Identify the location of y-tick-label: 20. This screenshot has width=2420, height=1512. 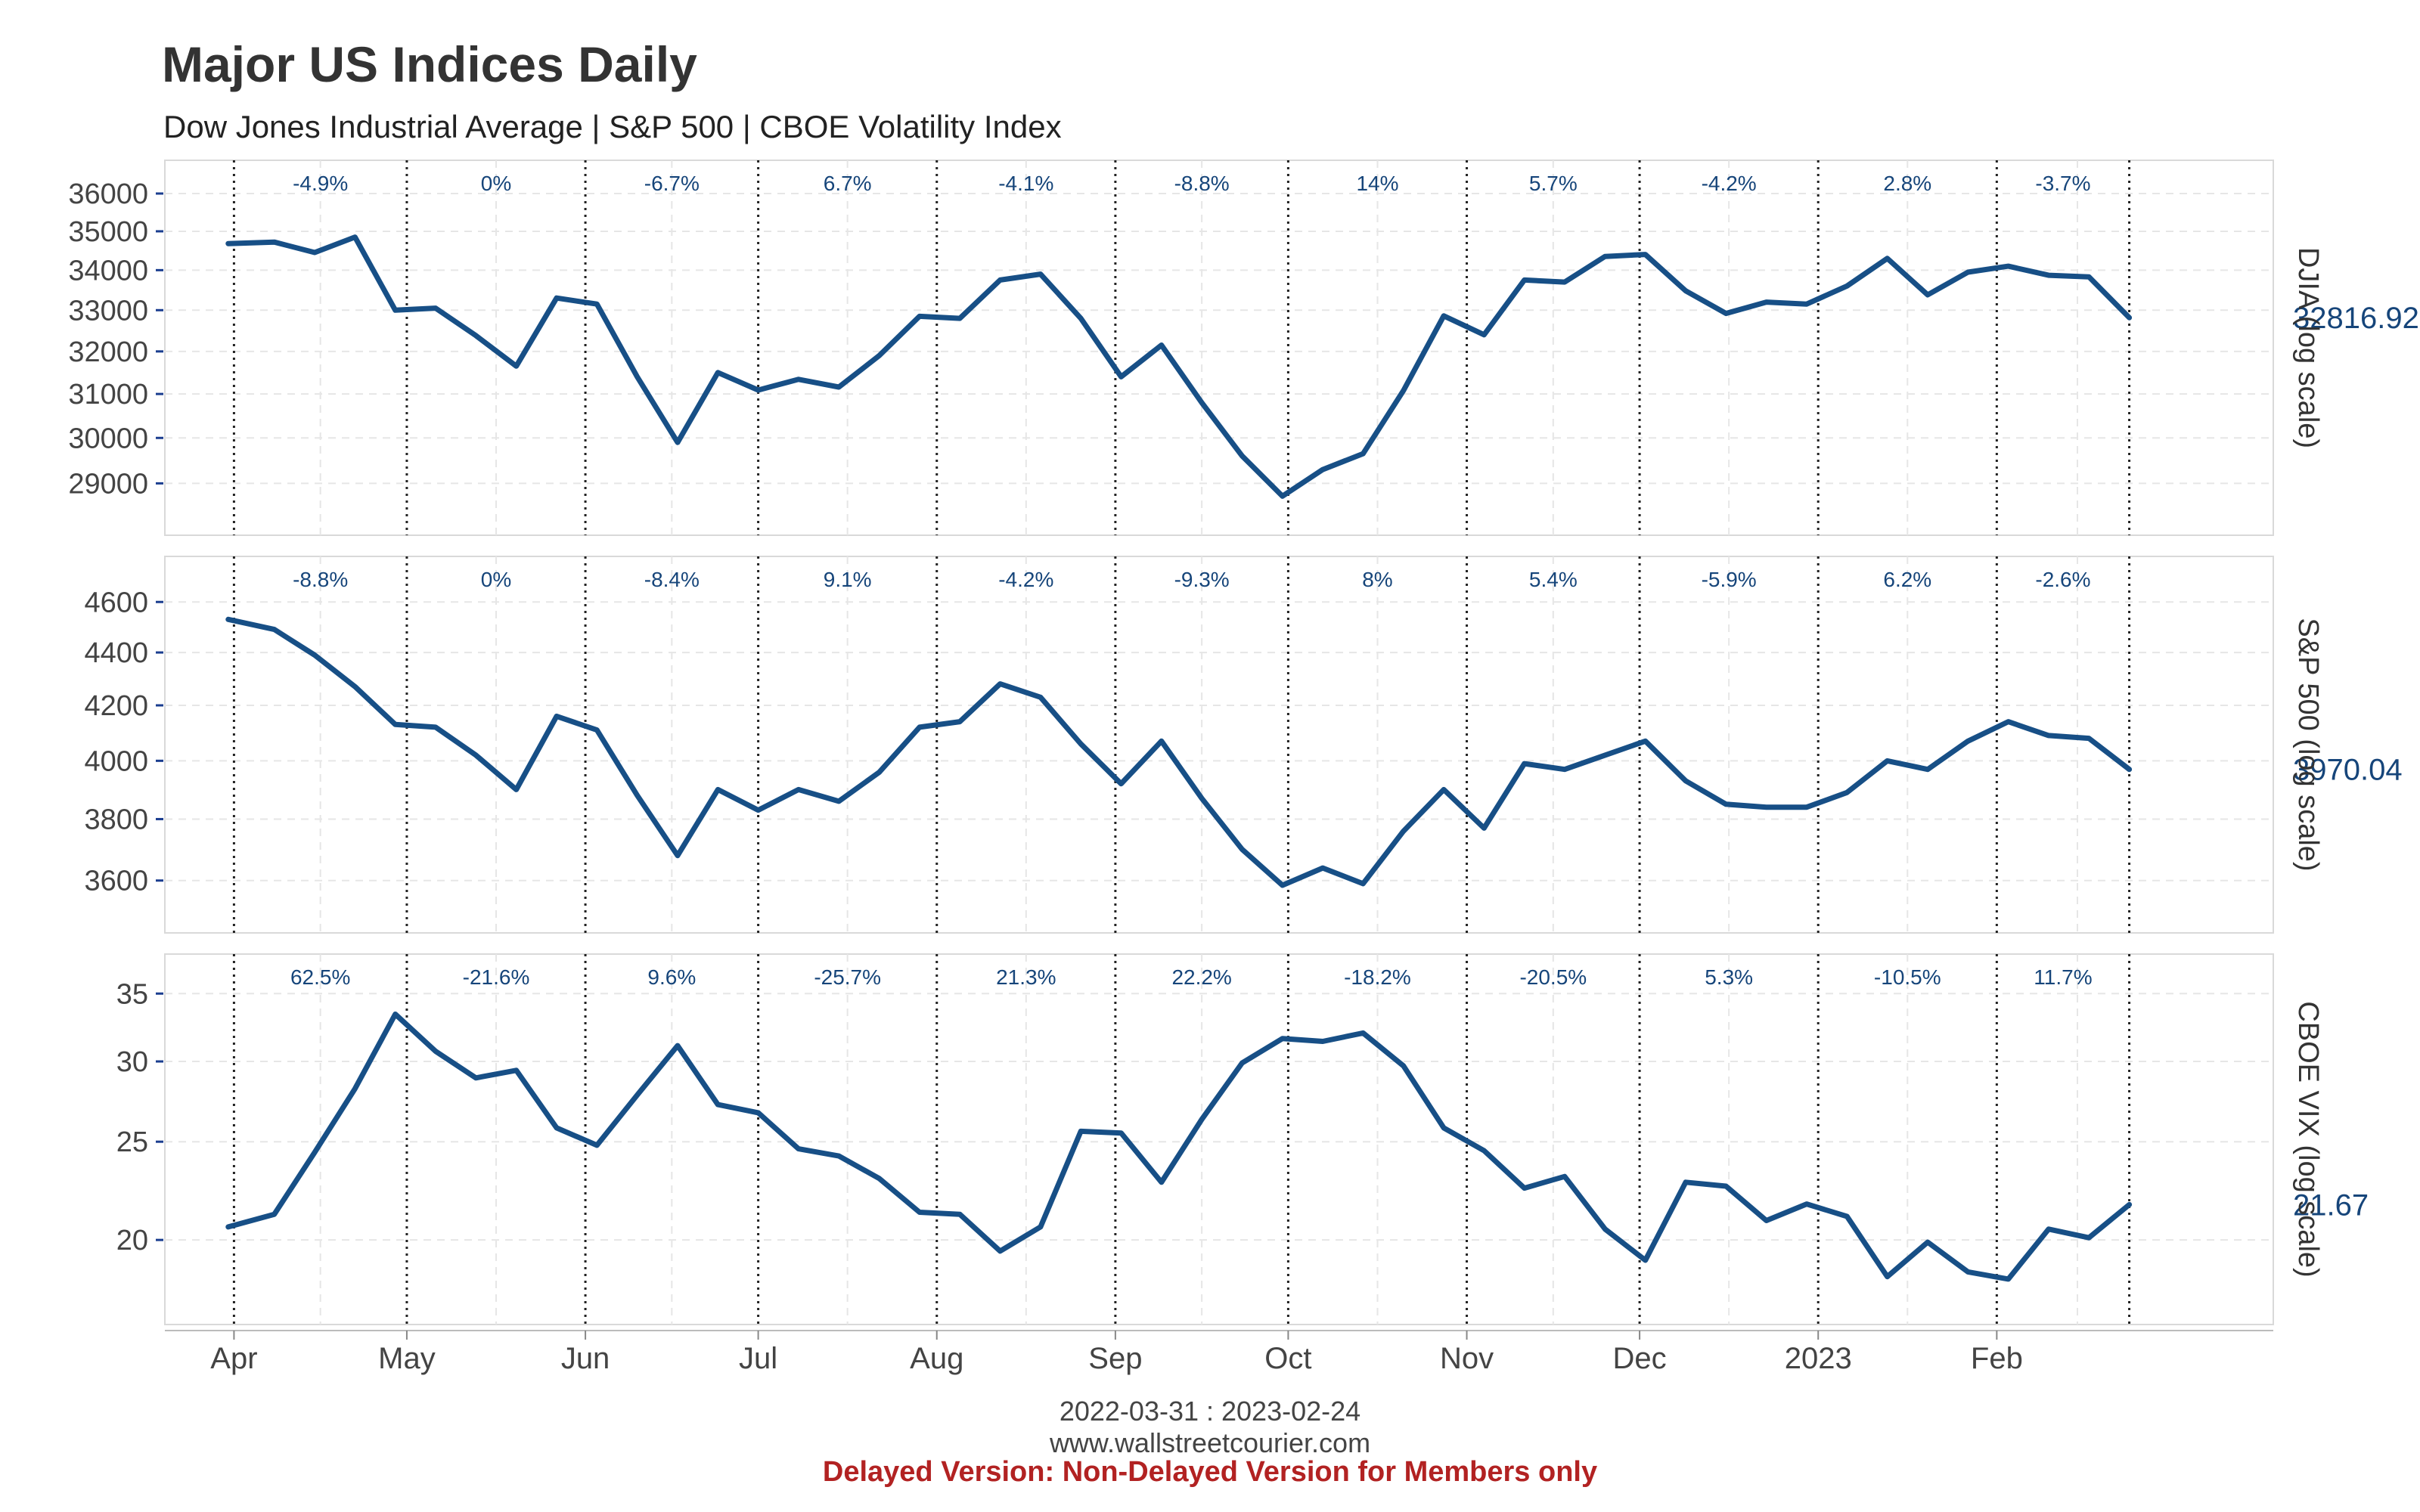
(132, 1240).